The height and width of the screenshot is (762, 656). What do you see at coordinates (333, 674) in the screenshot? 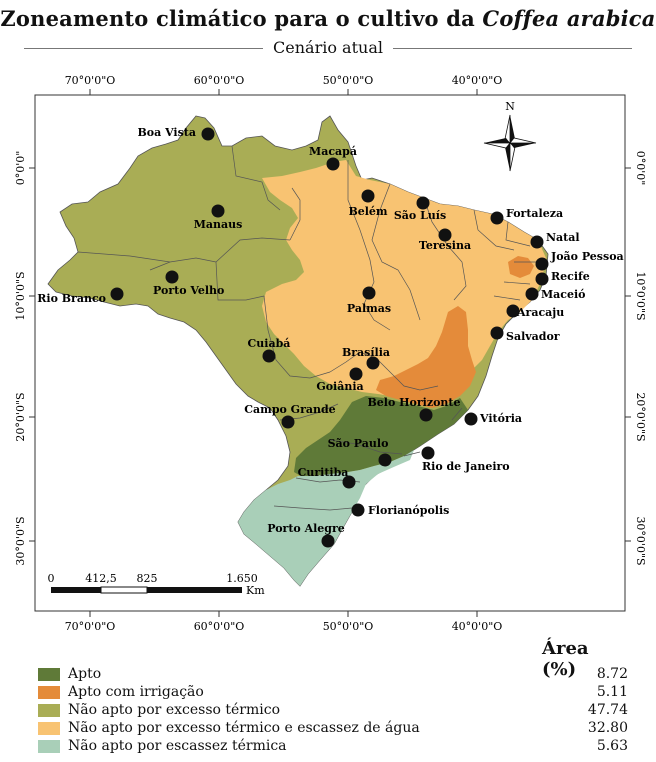
I see `legend-item-apto: Apto 8.72` at bounding box center [333, 674].